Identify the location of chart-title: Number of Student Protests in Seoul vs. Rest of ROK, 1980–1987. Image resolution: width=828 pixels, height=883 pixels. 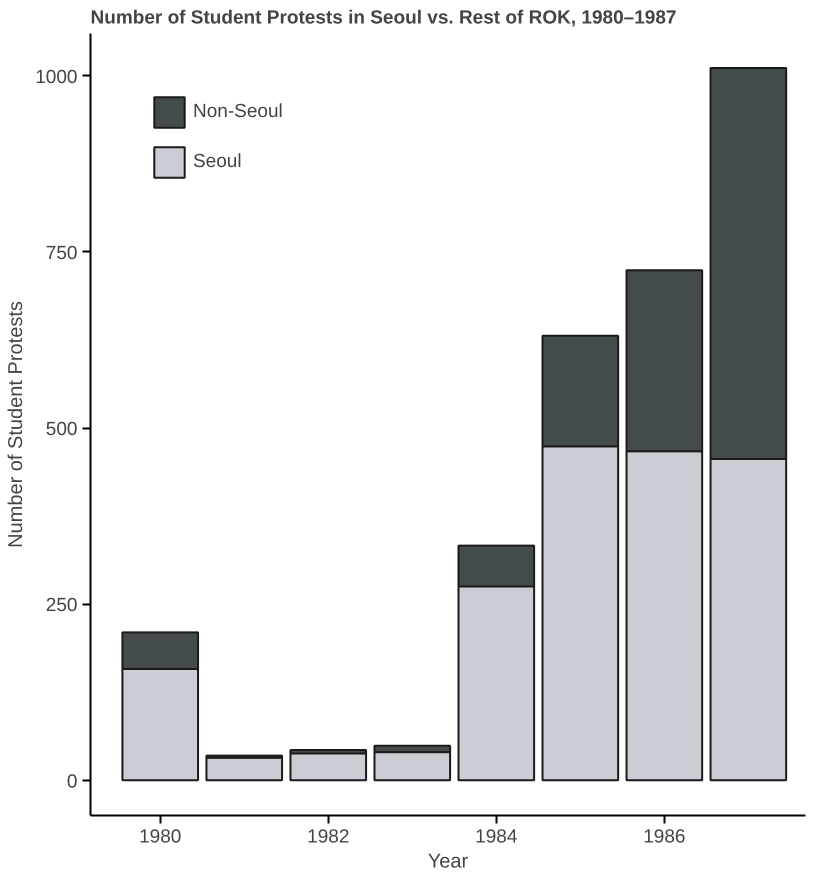
(383, 18).